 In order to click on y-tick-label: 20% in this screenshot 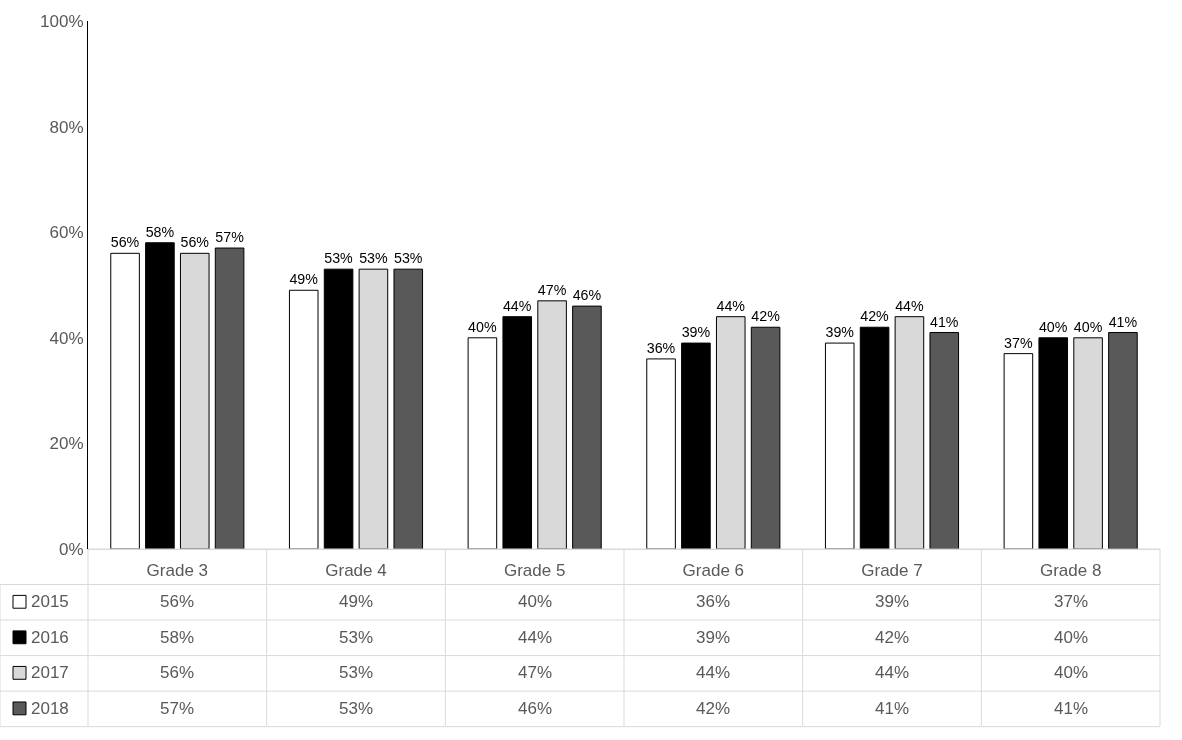, I will do `click(66, 444)`.